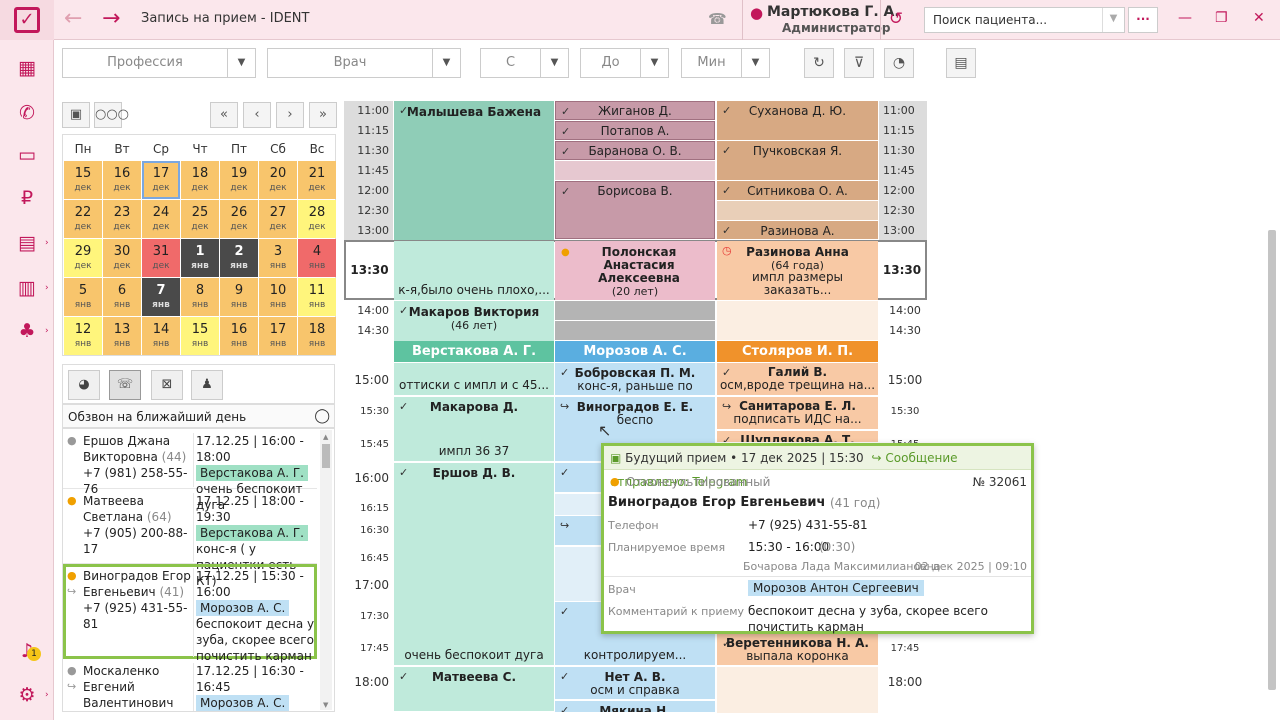 The height and width of the screenshot is (720, 1280). What do you see at coordinates (896, 19) in the screenshot?
I see `history-icon: ↺` at bounding box center [896, 19].